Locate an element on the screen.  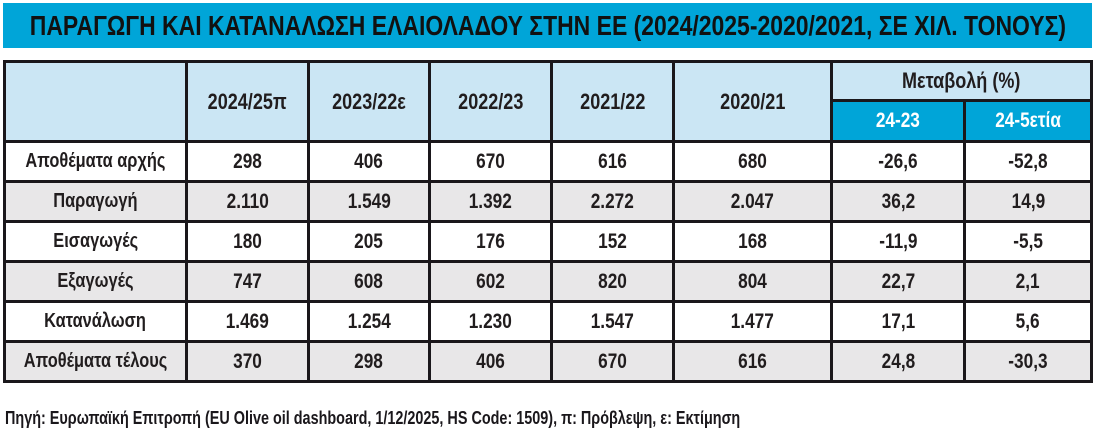
column-header-label: 2021/22 is located at coordinates (612, 101).